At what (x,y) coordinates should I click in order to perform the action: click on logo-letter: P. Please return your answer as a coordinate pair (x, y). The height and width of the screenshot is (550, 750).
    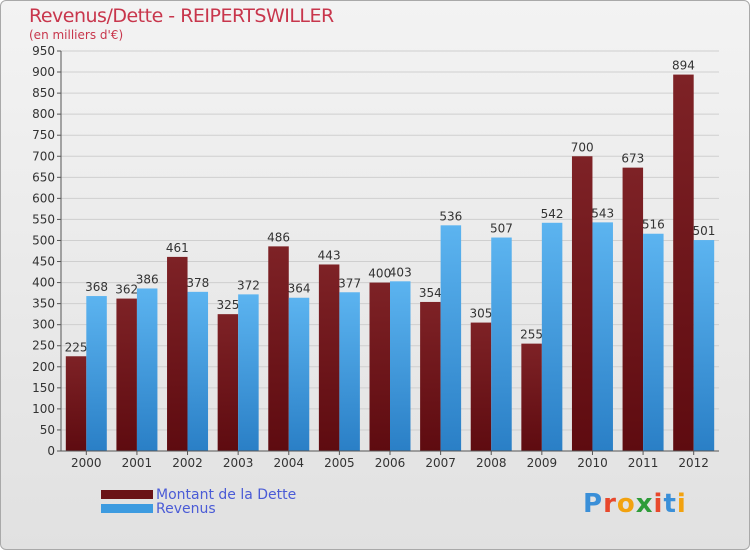
    Looking at the image, I should click on (593, 504).